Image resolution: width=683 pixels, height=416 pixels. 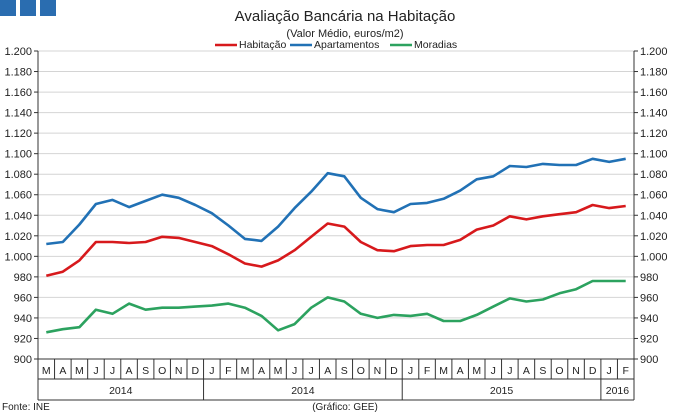 What do you see at coordinates (336, 306) in the screenshot?
I see `series-line-moradias` at bounding box center [336, 306].